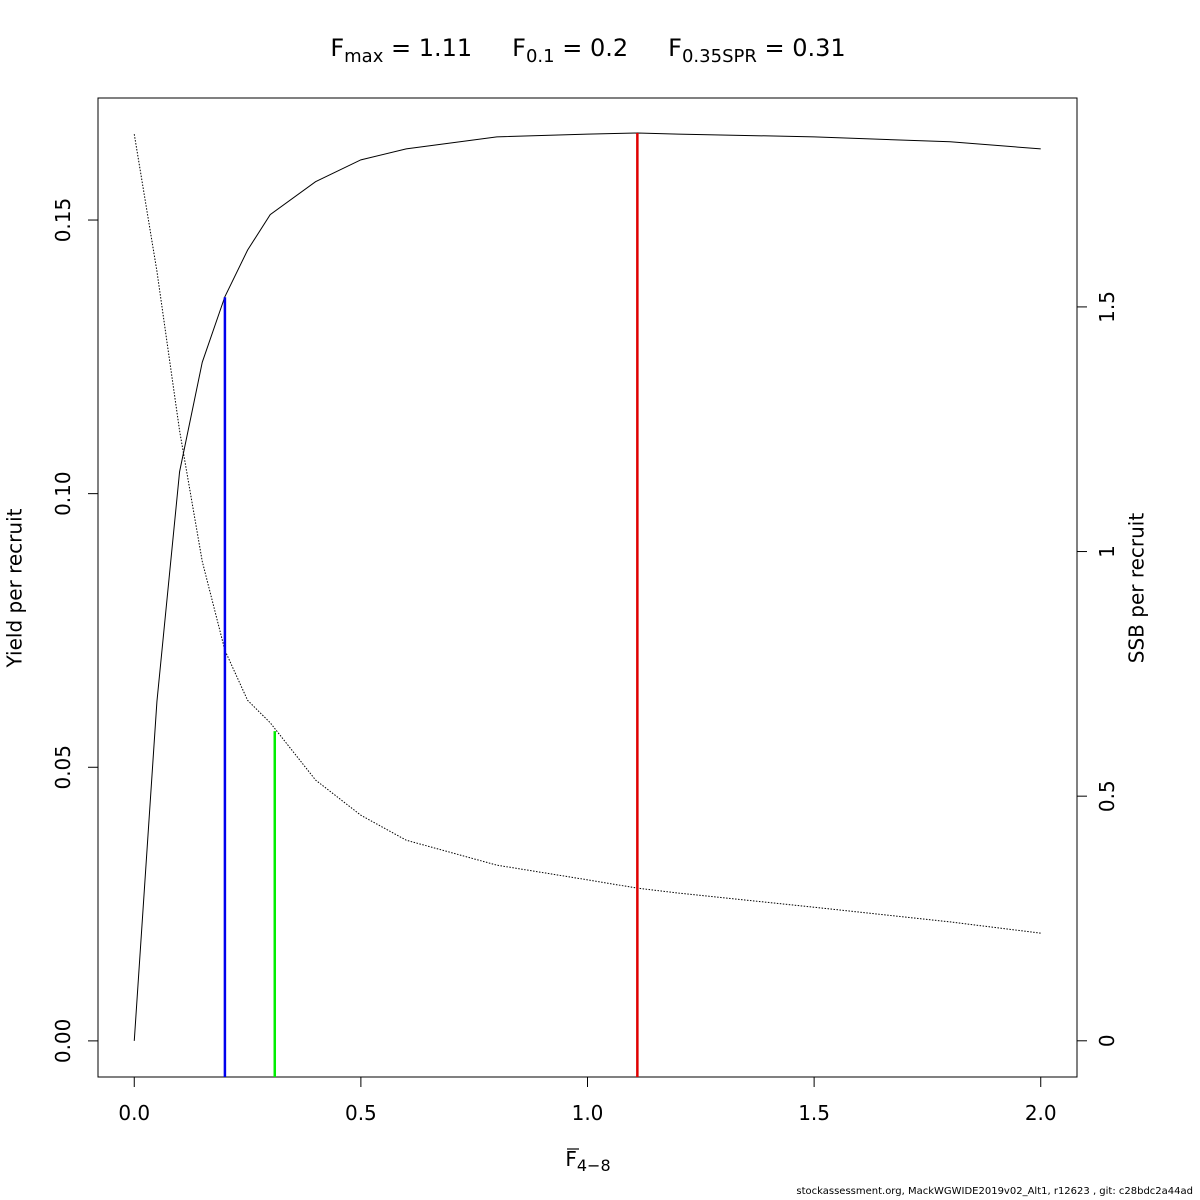  What do you see at coordinates (1107, 796) in the screenshot?
I see `y2-tick-label: 0.5` at bounding box center [1107, 796].